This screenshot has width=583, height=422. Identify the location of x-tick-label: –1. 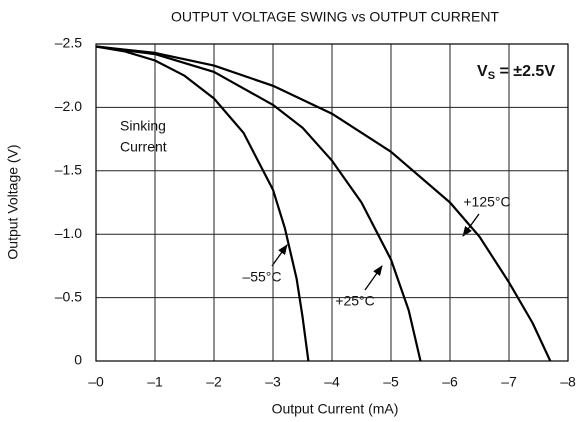
(155, 382).